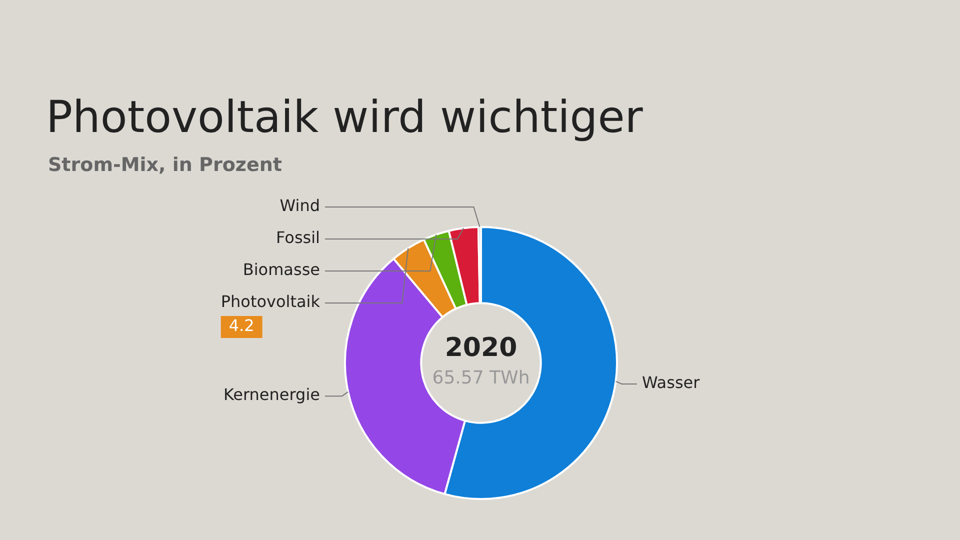 The width and height of the screenshot is (960, 540). What do you see at coordinates (298, 238) in the screenshot?
I see `slice-label: Fossil` at bounding box center [298, 238].